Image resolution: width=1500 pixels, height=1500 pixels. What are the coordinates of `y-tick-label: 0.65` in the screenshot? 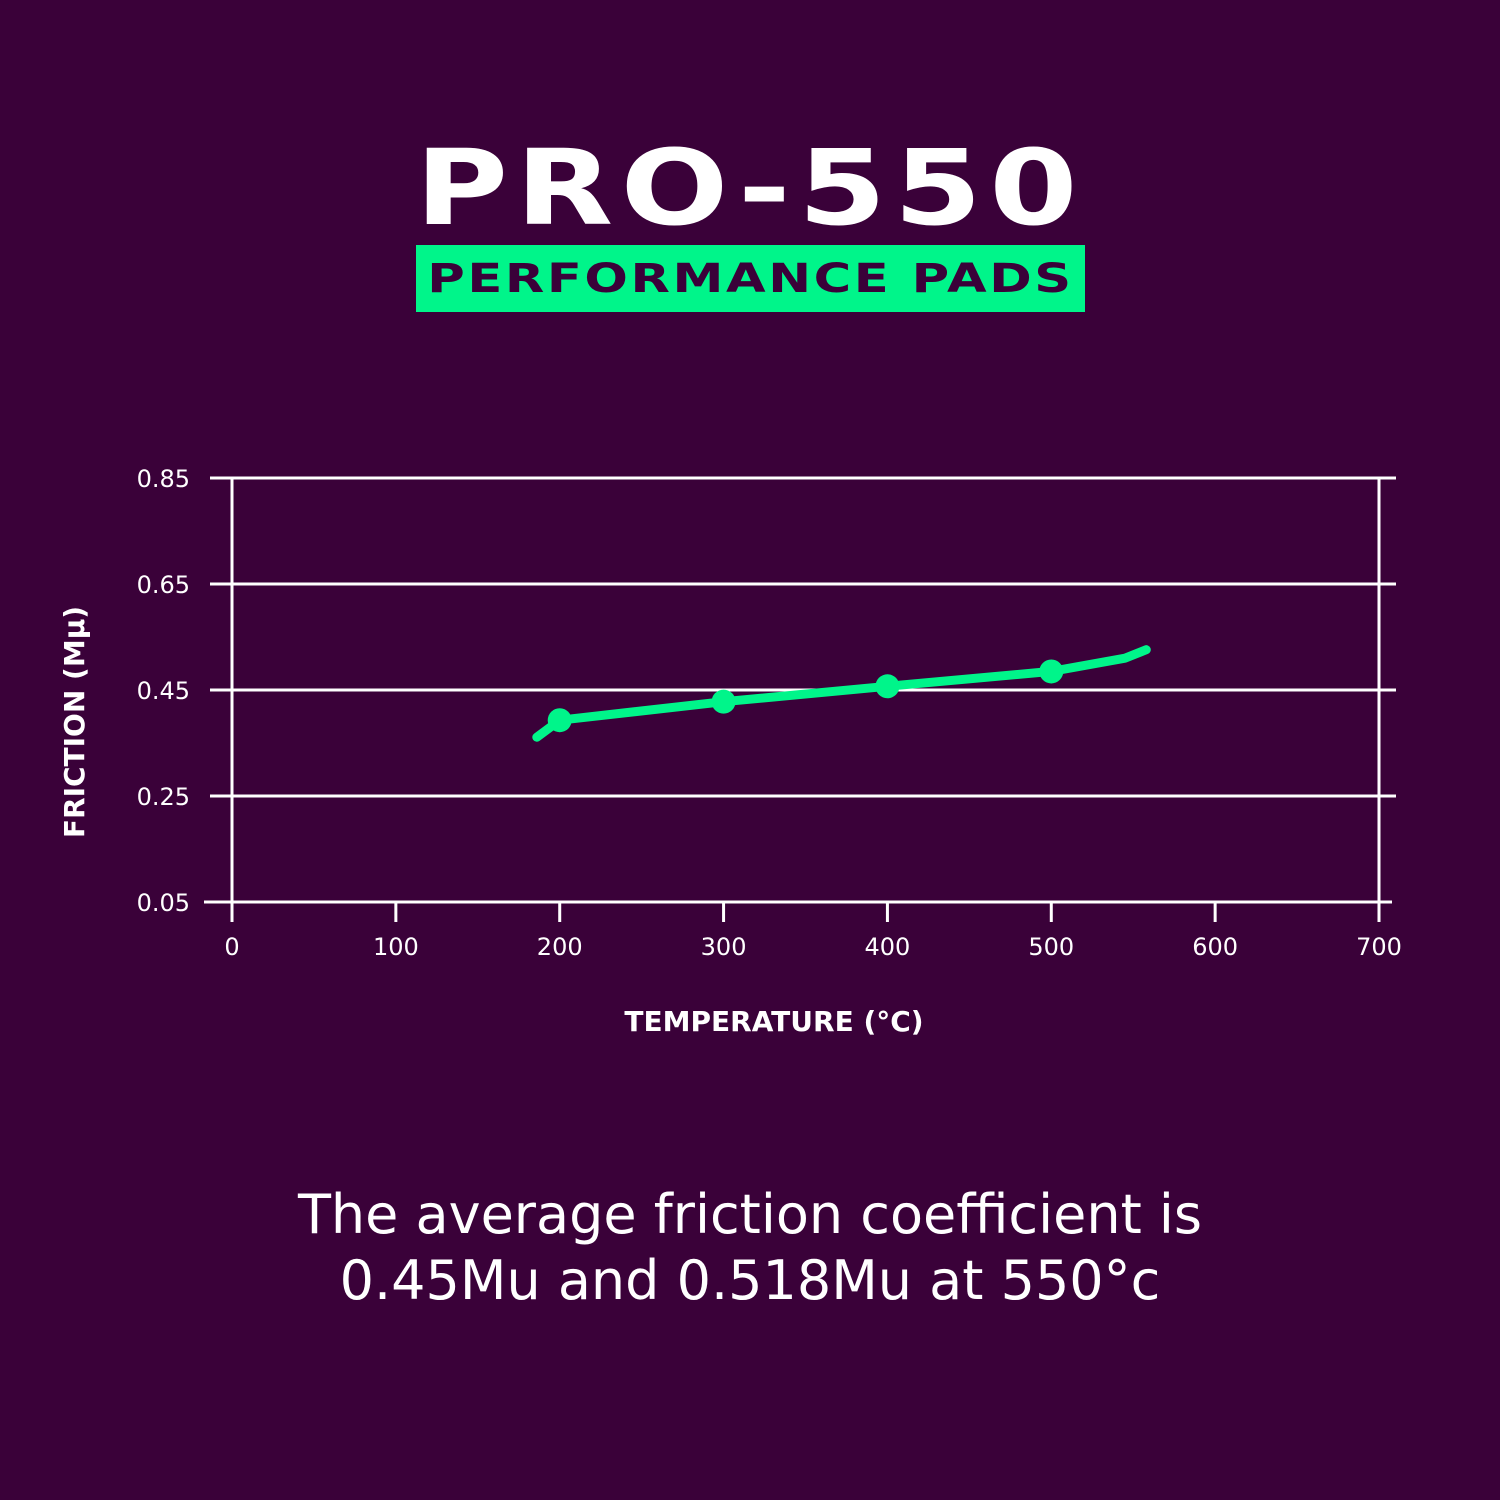 It's located at (163, 585).